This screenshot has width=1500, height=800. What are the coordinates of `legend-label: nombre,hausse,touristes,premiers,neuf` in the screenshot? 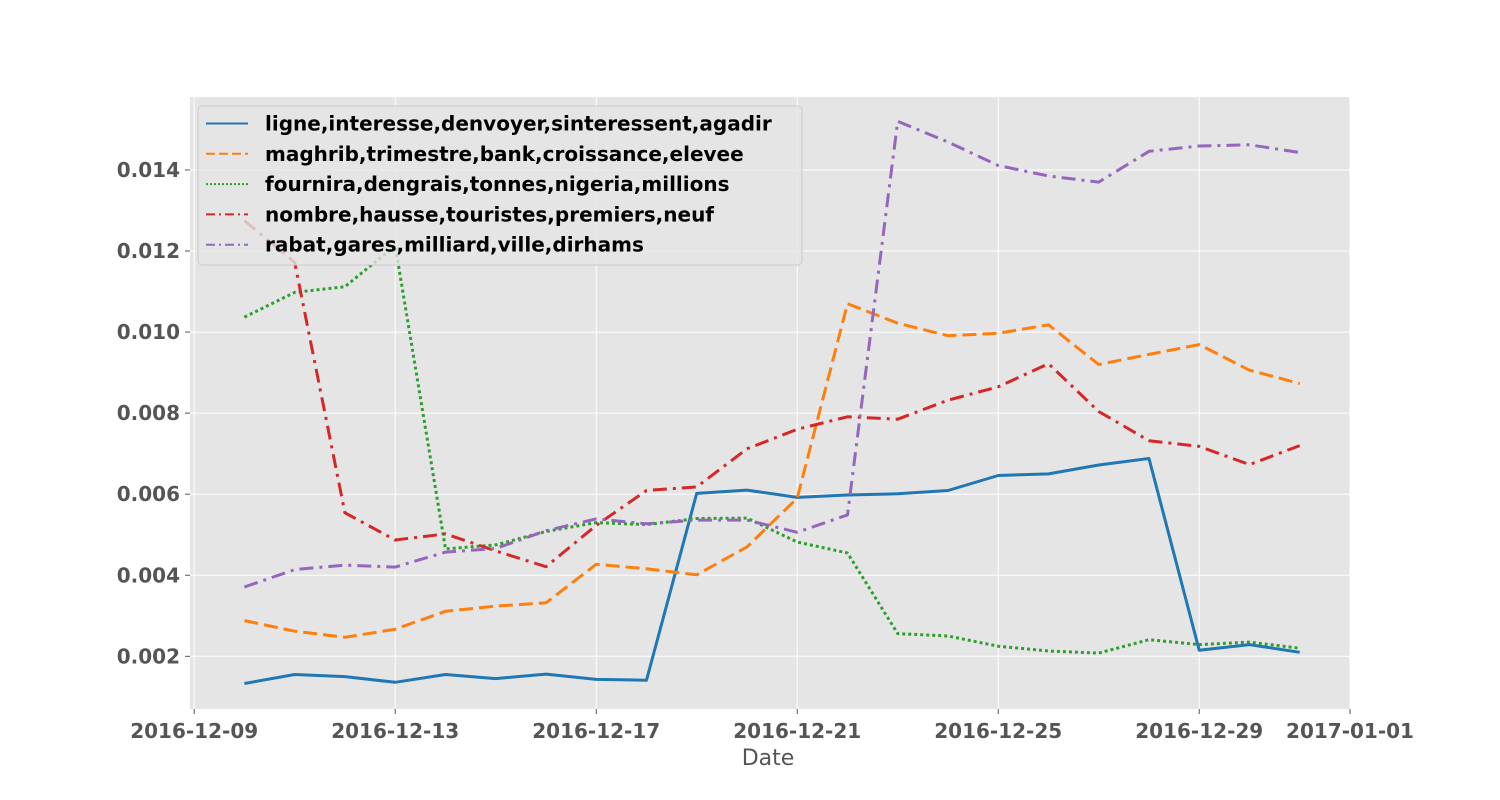 It's located at (489, 214).